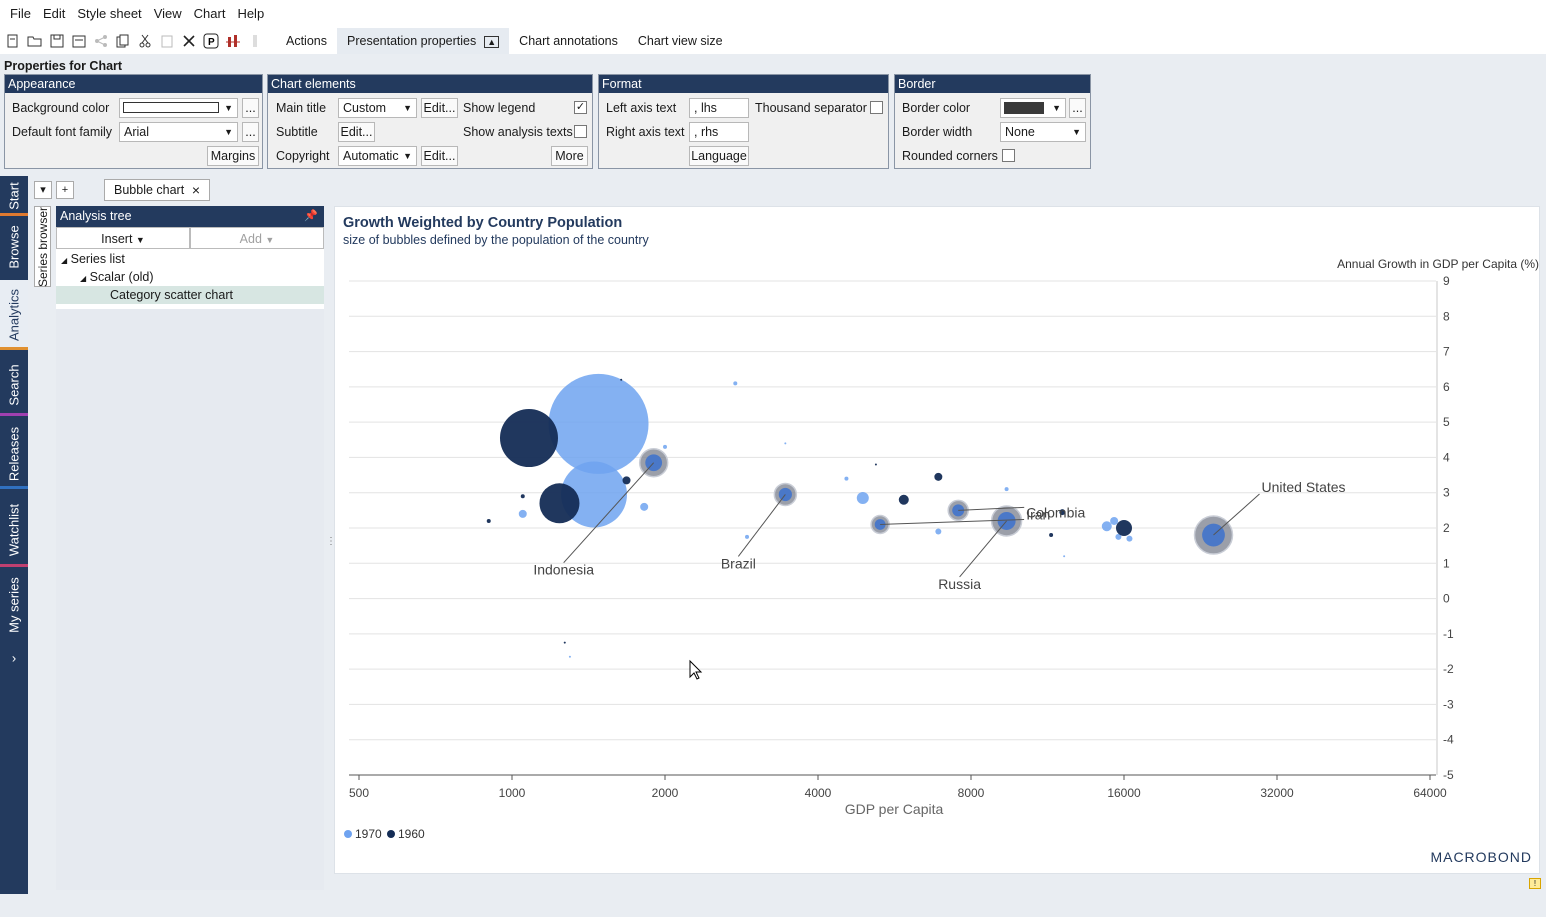 Image resolution: width=1546 pixels, height=917 pixels. What do you see at coordinates (211, 41) in the screenshot?
I see `presentation-icon: P` at bounding box center [211, 41].